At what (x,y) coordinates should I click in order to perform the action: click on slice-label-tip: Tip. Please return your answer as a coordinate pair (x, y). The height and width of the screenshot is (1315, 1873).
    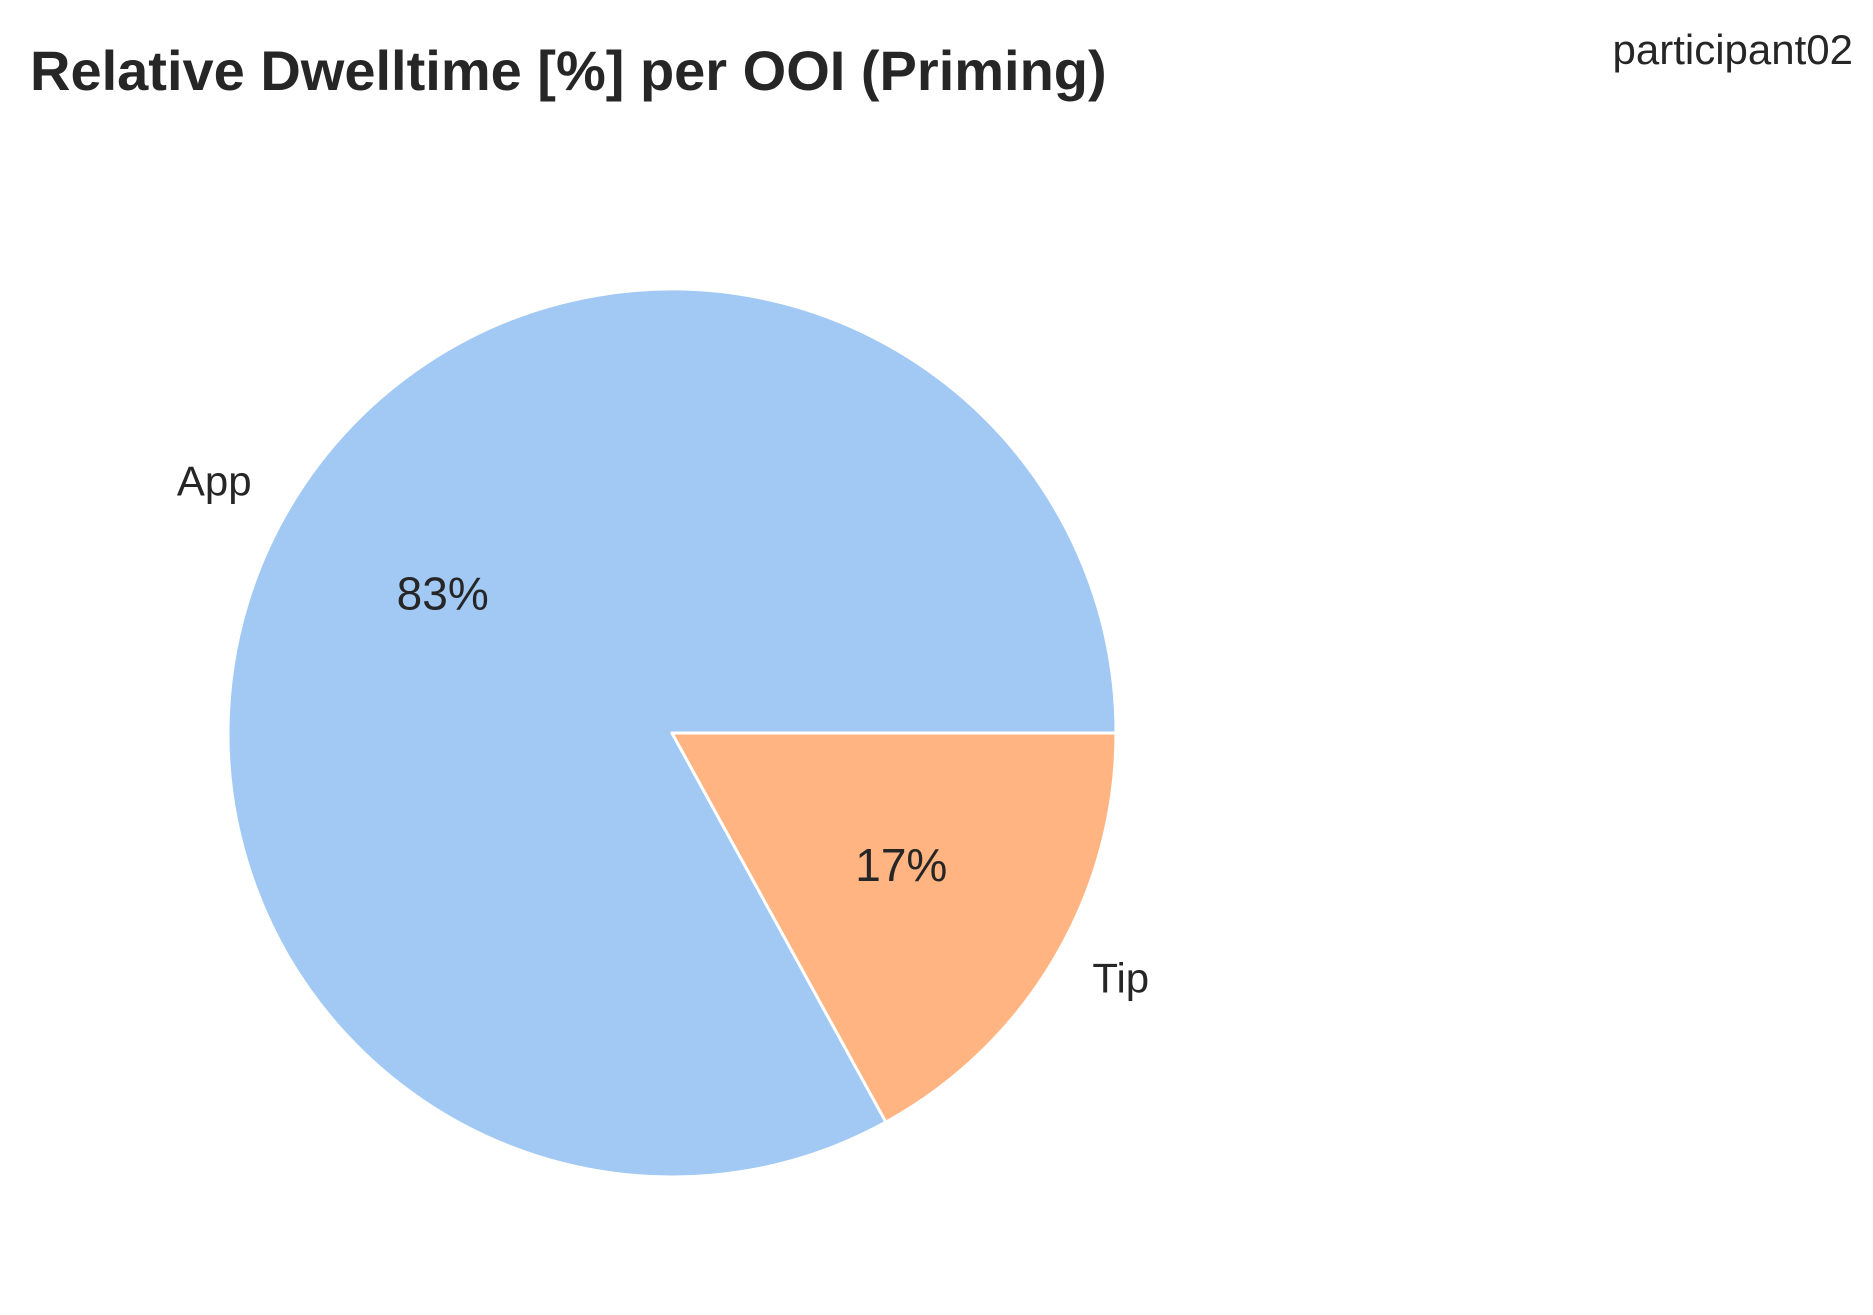
    Looking at the image, I should click on (1120, 978).